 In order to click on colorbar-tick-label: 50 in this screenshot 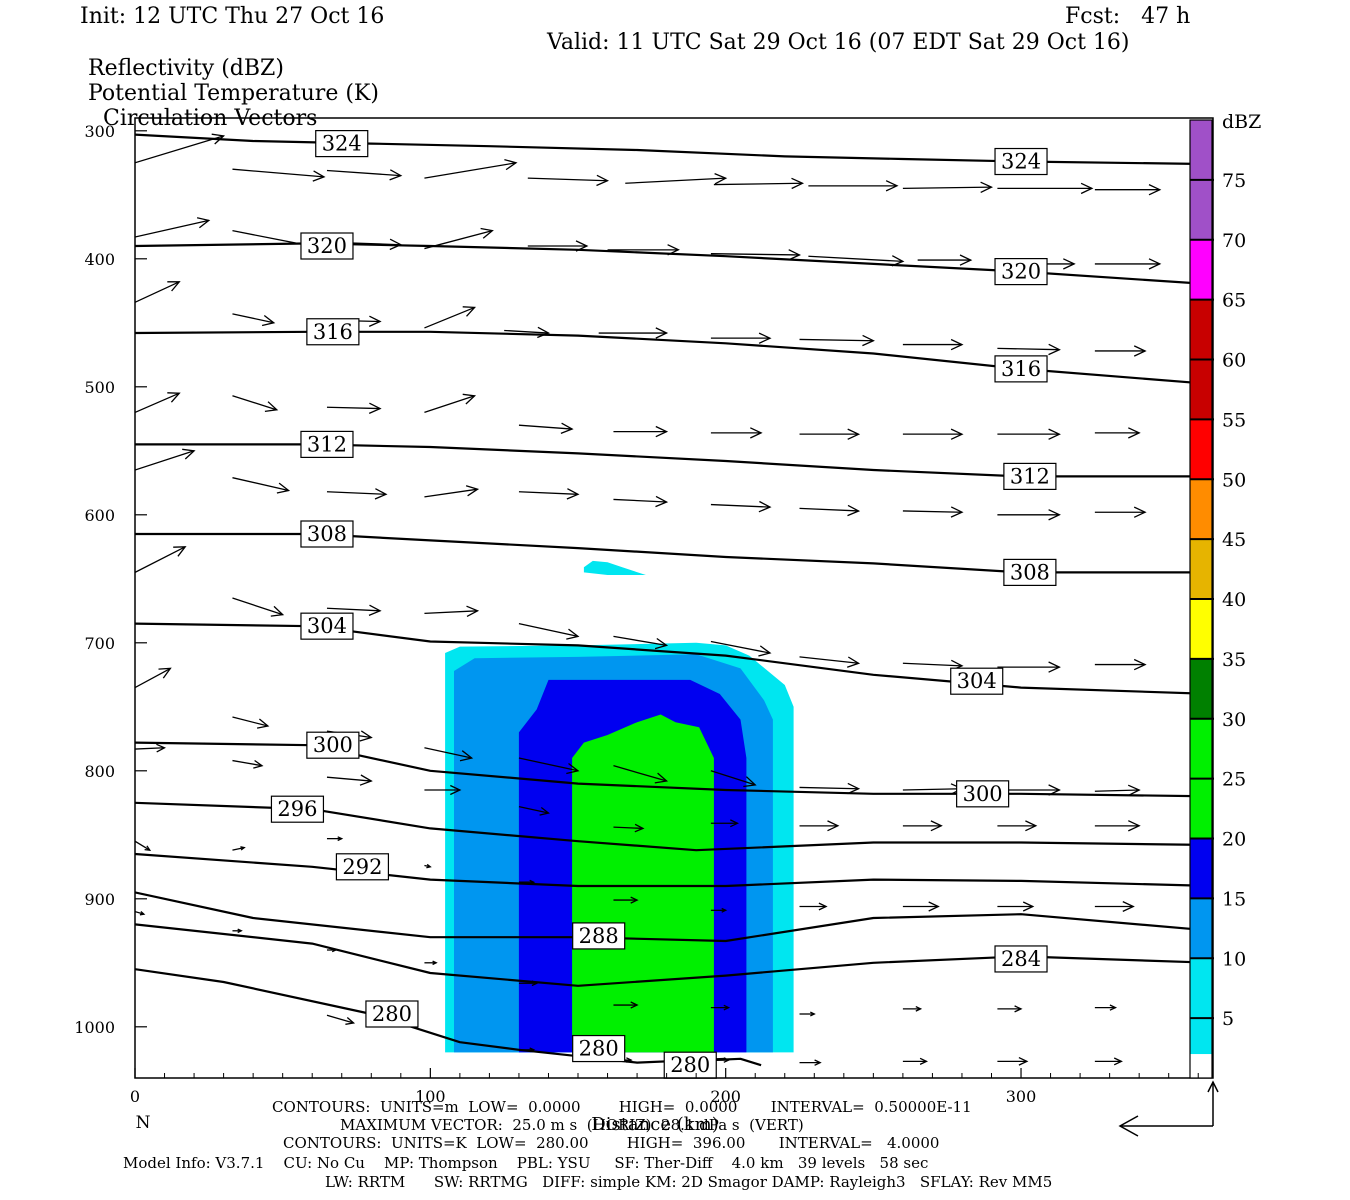, I will do `click(1234, 480)`.